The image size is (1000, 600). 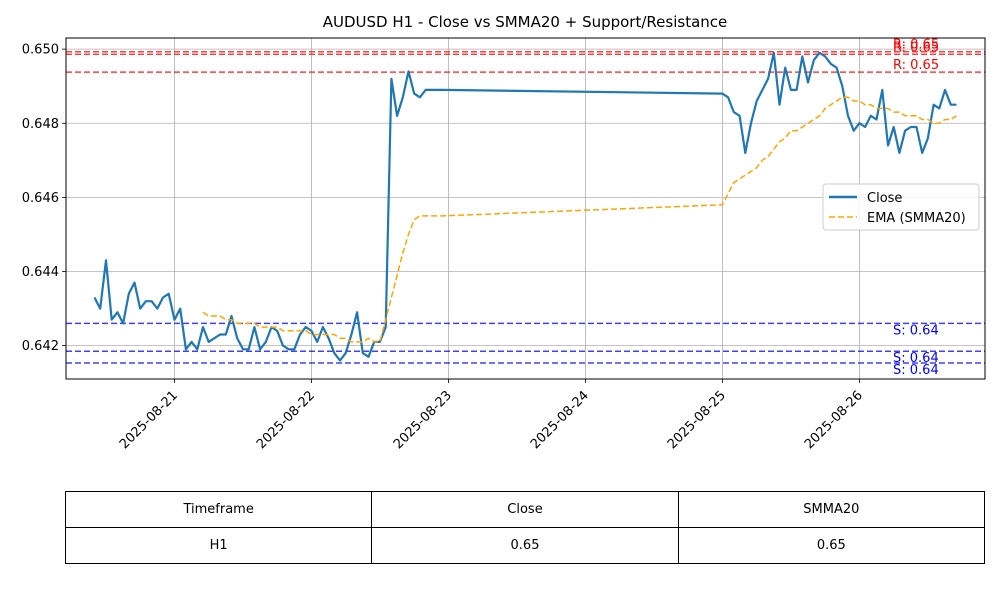 I want to click on y-tick-label: 0.642, so click(x=40, y=346).